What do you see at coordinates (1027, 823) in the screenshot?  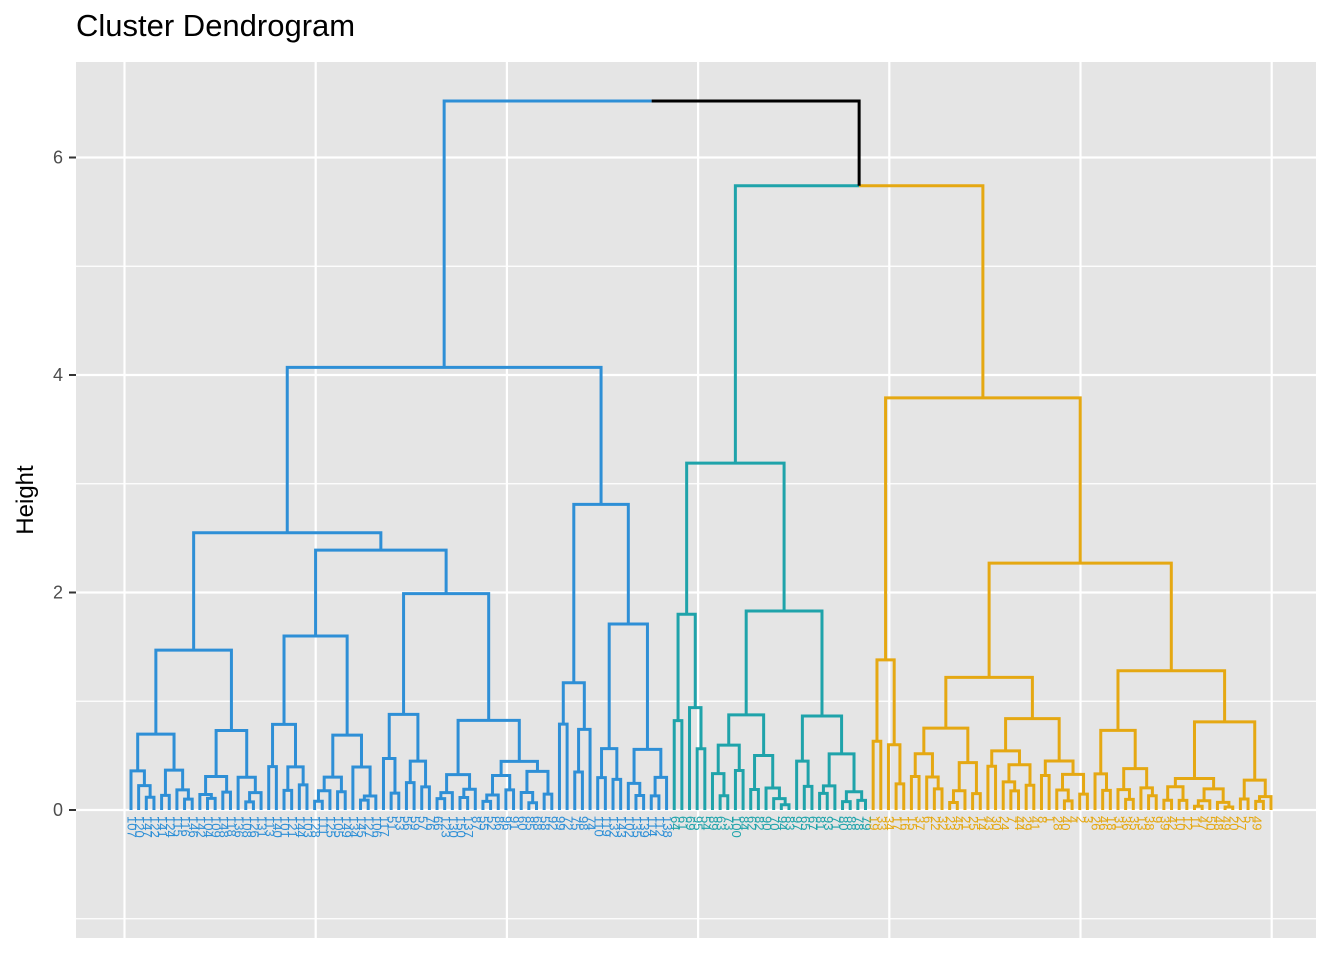 I see `leaf-label: 29` at bounding box center [1027, 823].